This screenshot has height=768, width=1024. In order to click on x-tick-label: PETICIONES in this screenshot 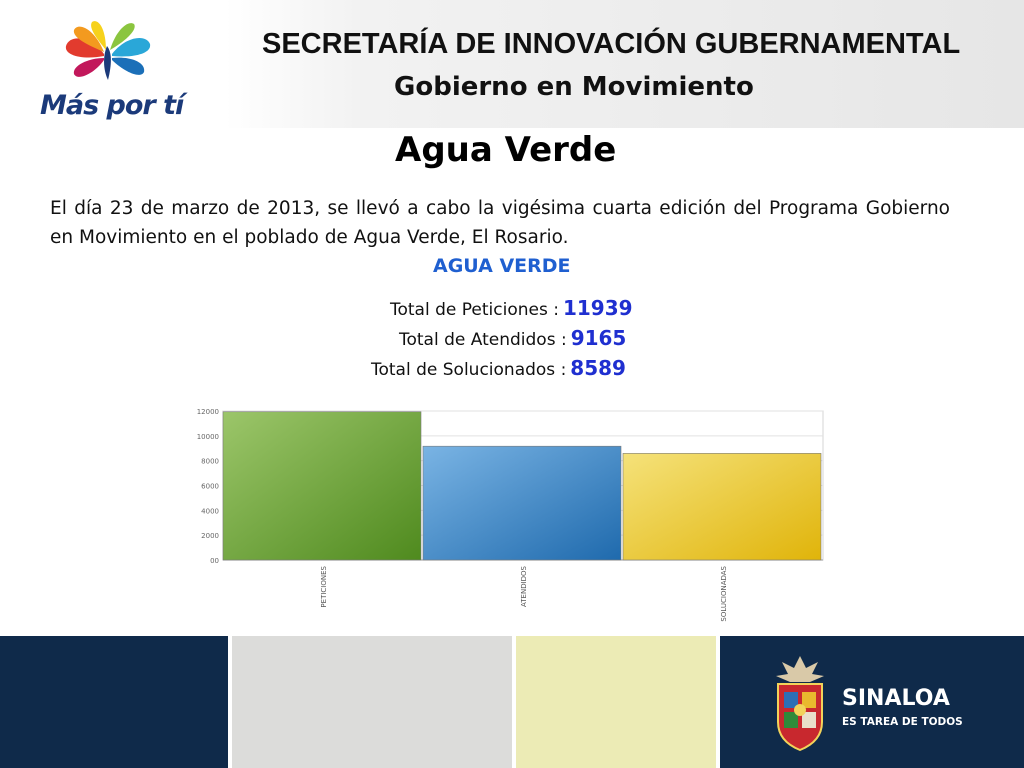, I will do `click(324, 586)`.